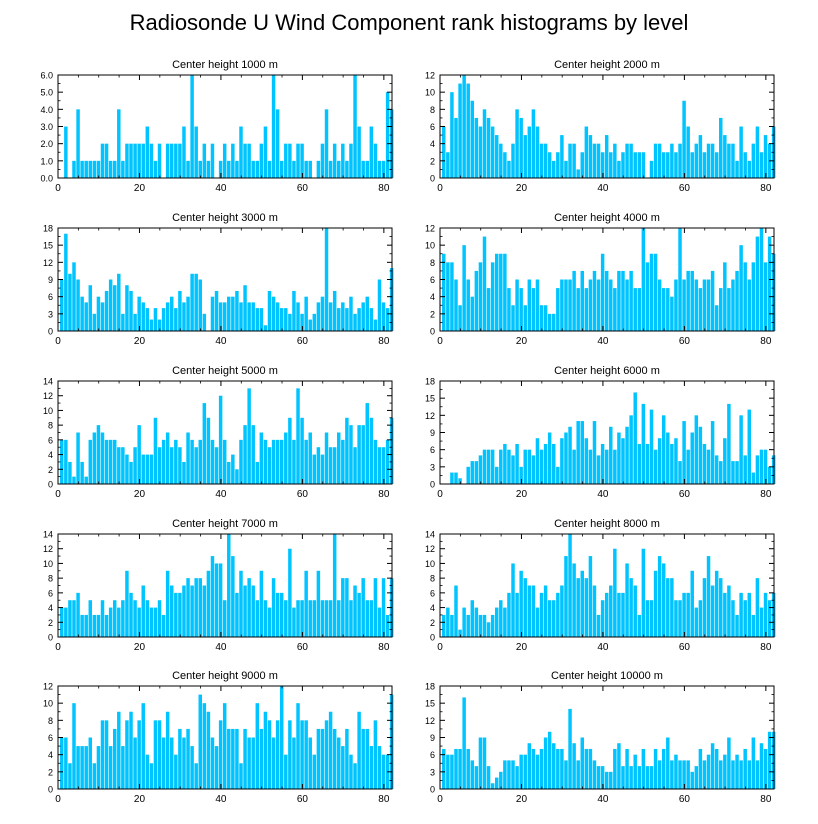 The width and height of the screenshot is (818, 824). What do you see at coordinates (432, 485) in the screenshot?
I see `y-tick-label: 0` at bounding box center [432, 485].